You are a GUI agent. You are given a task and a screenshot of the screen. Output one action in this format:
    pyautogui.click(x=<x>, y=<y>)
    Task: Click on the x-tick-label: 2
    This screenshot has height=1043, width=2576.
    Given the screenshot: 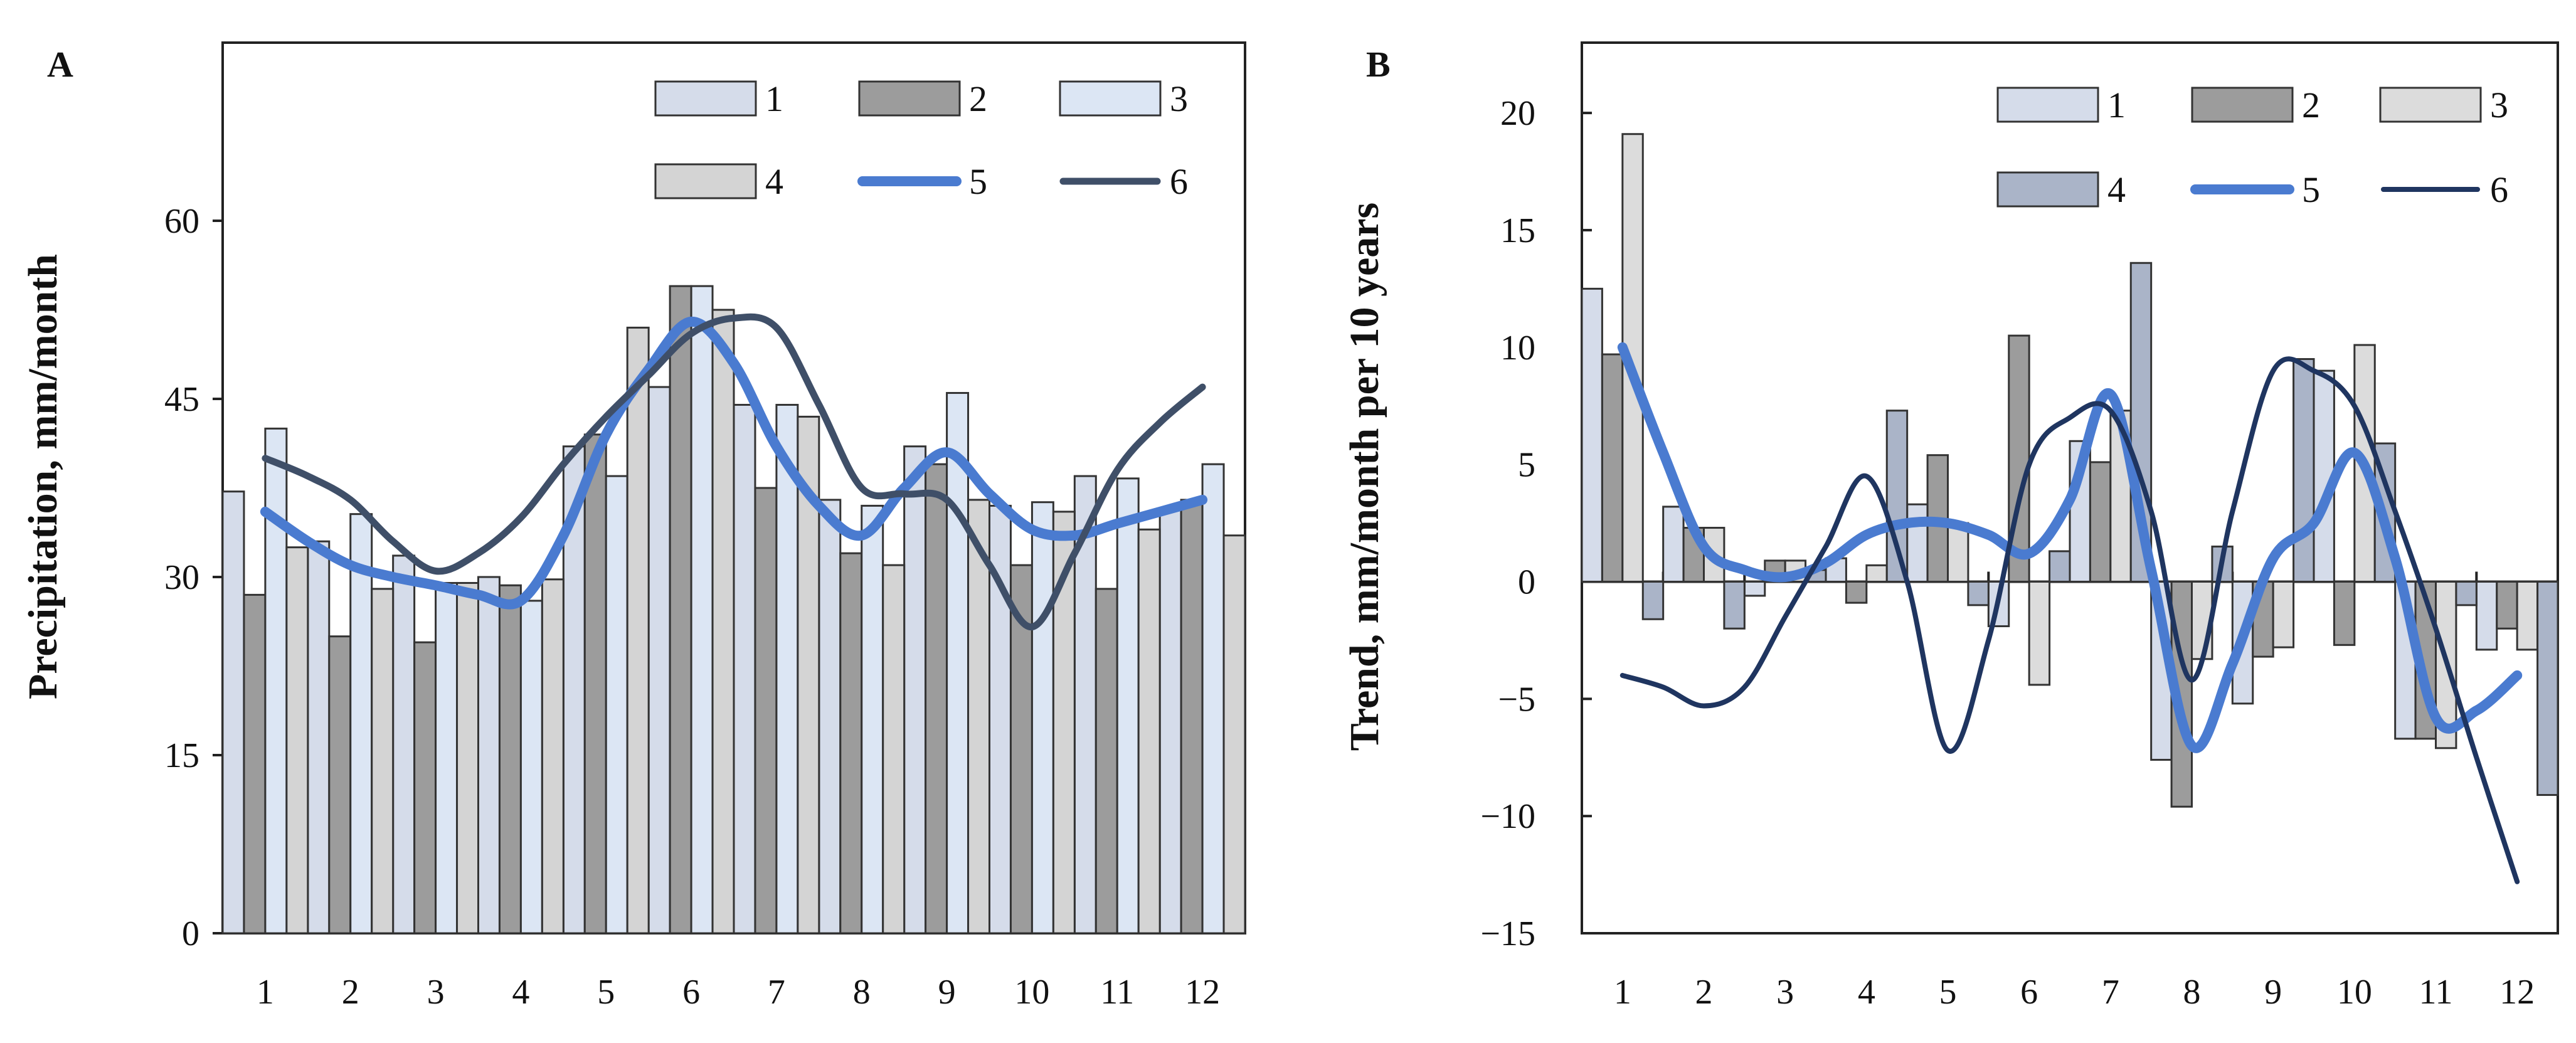 What is the action you would take?
    pyautogui.click(x=350, y=992)
    